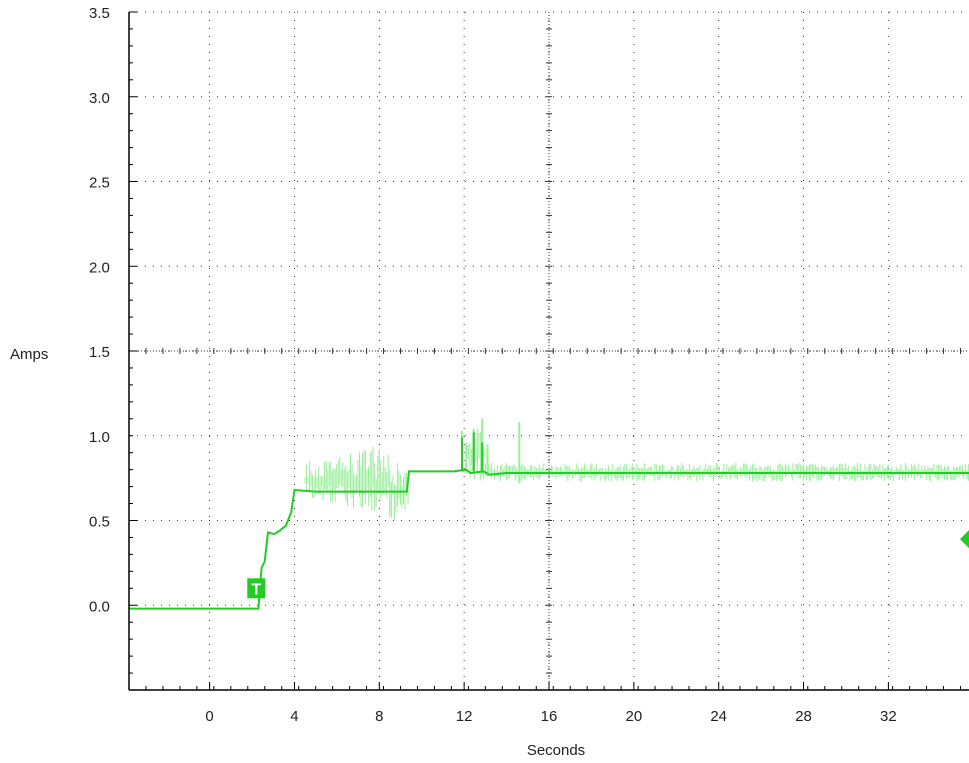 The height and width of the screenshot is (763, 969). Describe the element at coordinates (99, 352) in the screenshot. I see `y-tick-label: 1.5` at that location.